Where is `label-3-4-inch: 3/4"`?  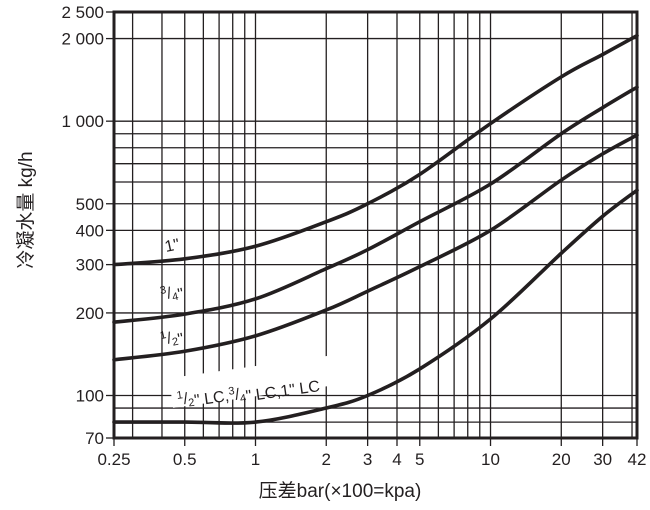
label-3-4-inch: 3/4" is located at coordinates (172, 294).